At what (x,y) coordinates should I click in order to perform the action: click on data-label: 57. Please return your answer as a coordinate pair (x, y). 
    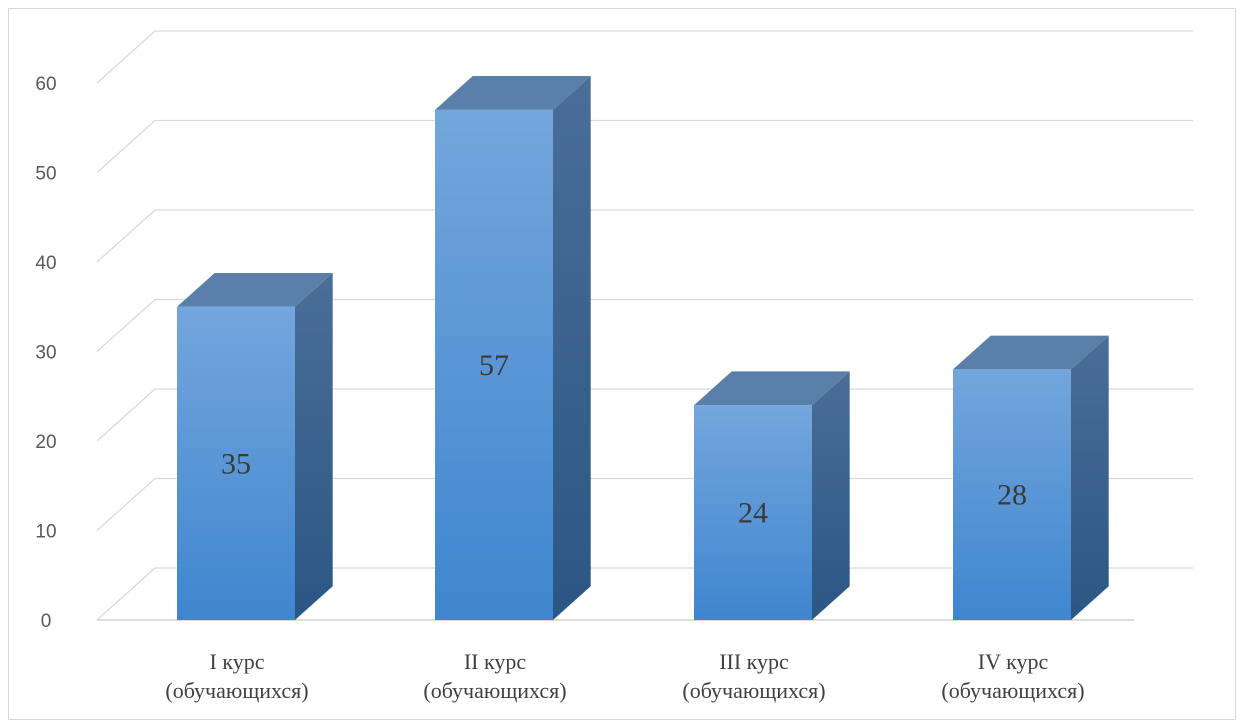
    Looking at the image, I should click on (494, 365).